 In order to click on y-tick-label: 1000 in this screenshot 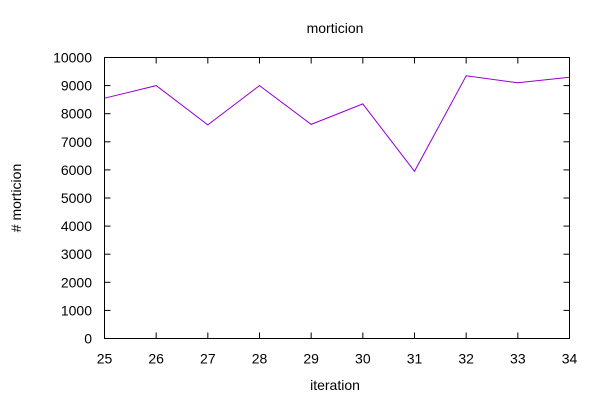, I will do `click(76, 310)`.